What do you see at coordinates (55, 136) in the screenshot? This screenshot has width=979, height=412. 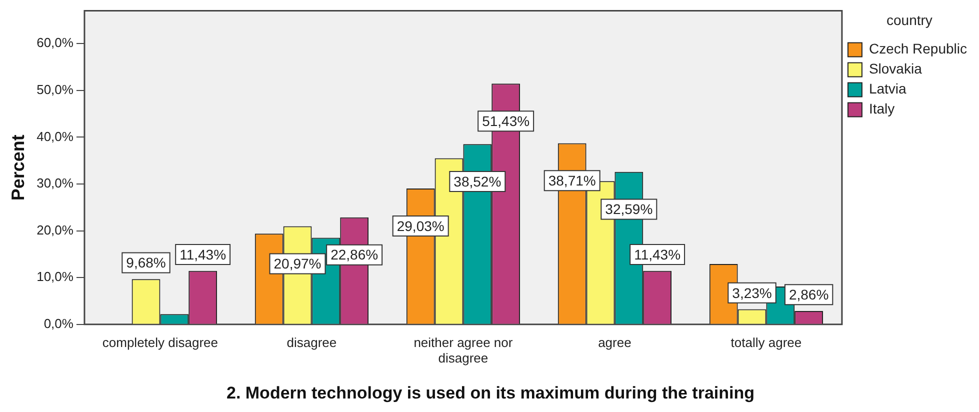 I see `y-tick-label: 40,0%` at bounding box center [55, 136].